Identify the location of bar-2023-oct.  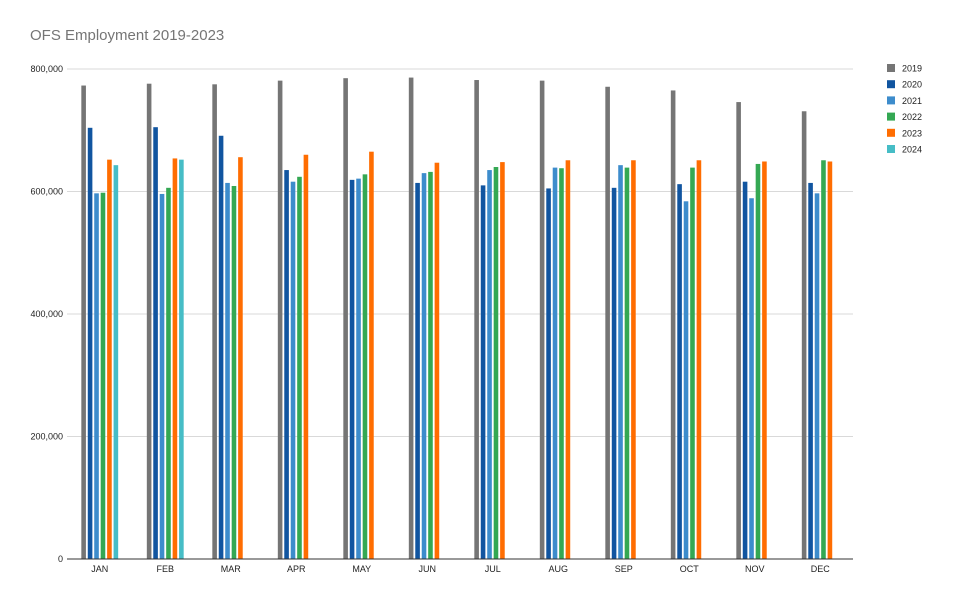
(699, 359).